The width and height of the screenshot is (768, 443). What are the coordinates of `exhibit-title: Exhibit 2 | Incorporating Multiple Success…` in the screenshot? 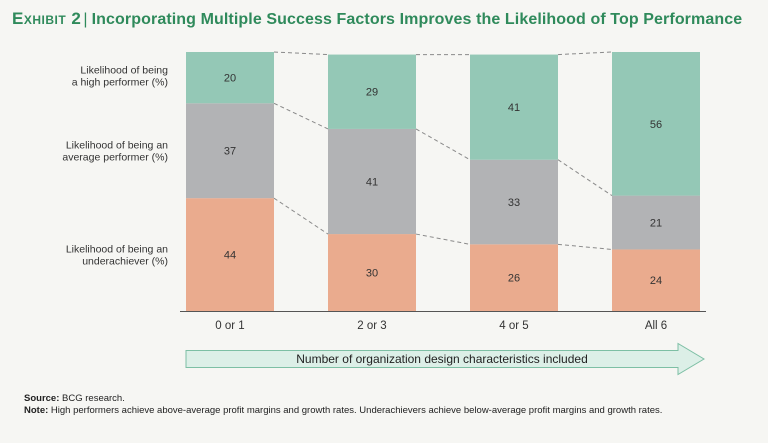 It's located at (377, 19).